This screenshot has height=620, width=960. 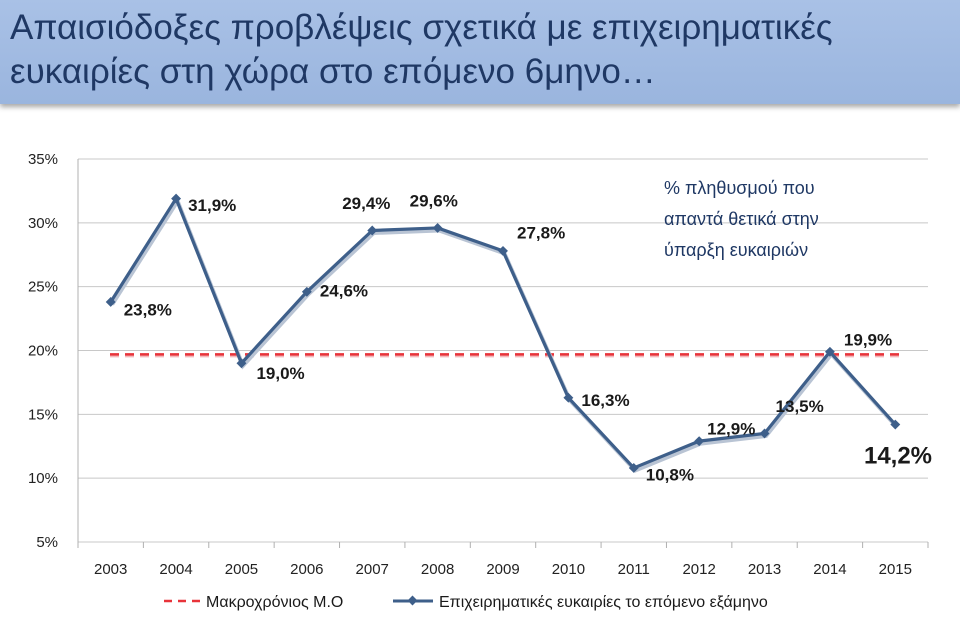 I want to click on data-label: 29,6%, so click(x=434, y=200).